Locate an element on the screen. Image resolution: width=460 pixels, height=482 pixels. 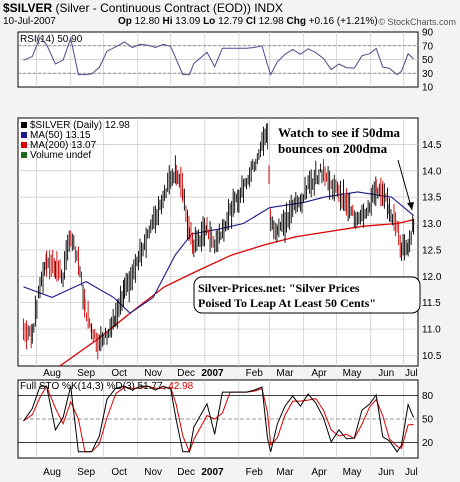
x-tick-label-bottom: Sep is located at coordinates (86, 472).